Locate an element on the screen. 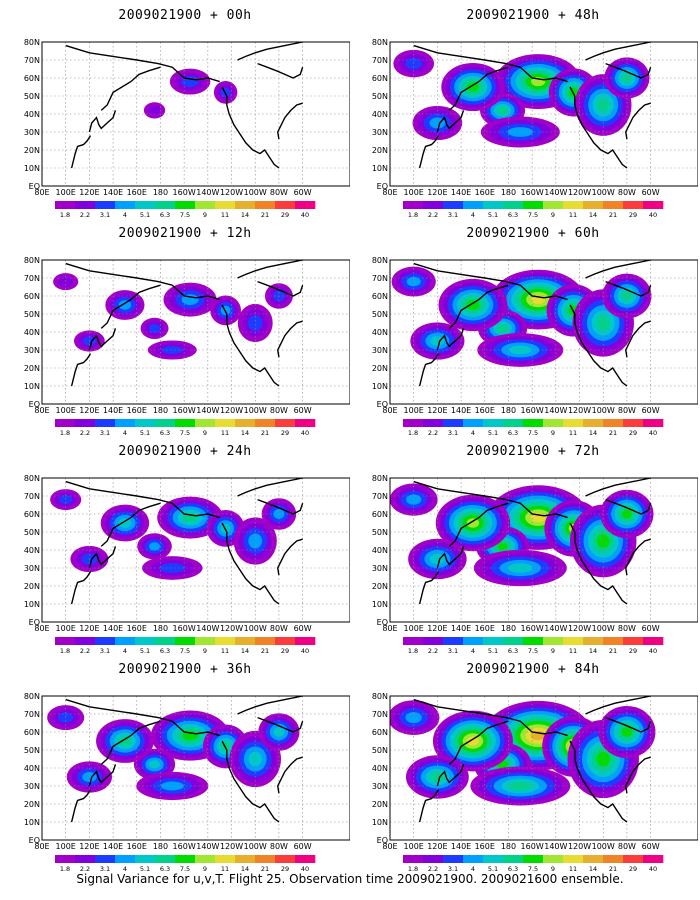 The height and width of the screenshot is (900, 700). panel-title: 2009021900 + 36h is located at coordinates (185, 669).